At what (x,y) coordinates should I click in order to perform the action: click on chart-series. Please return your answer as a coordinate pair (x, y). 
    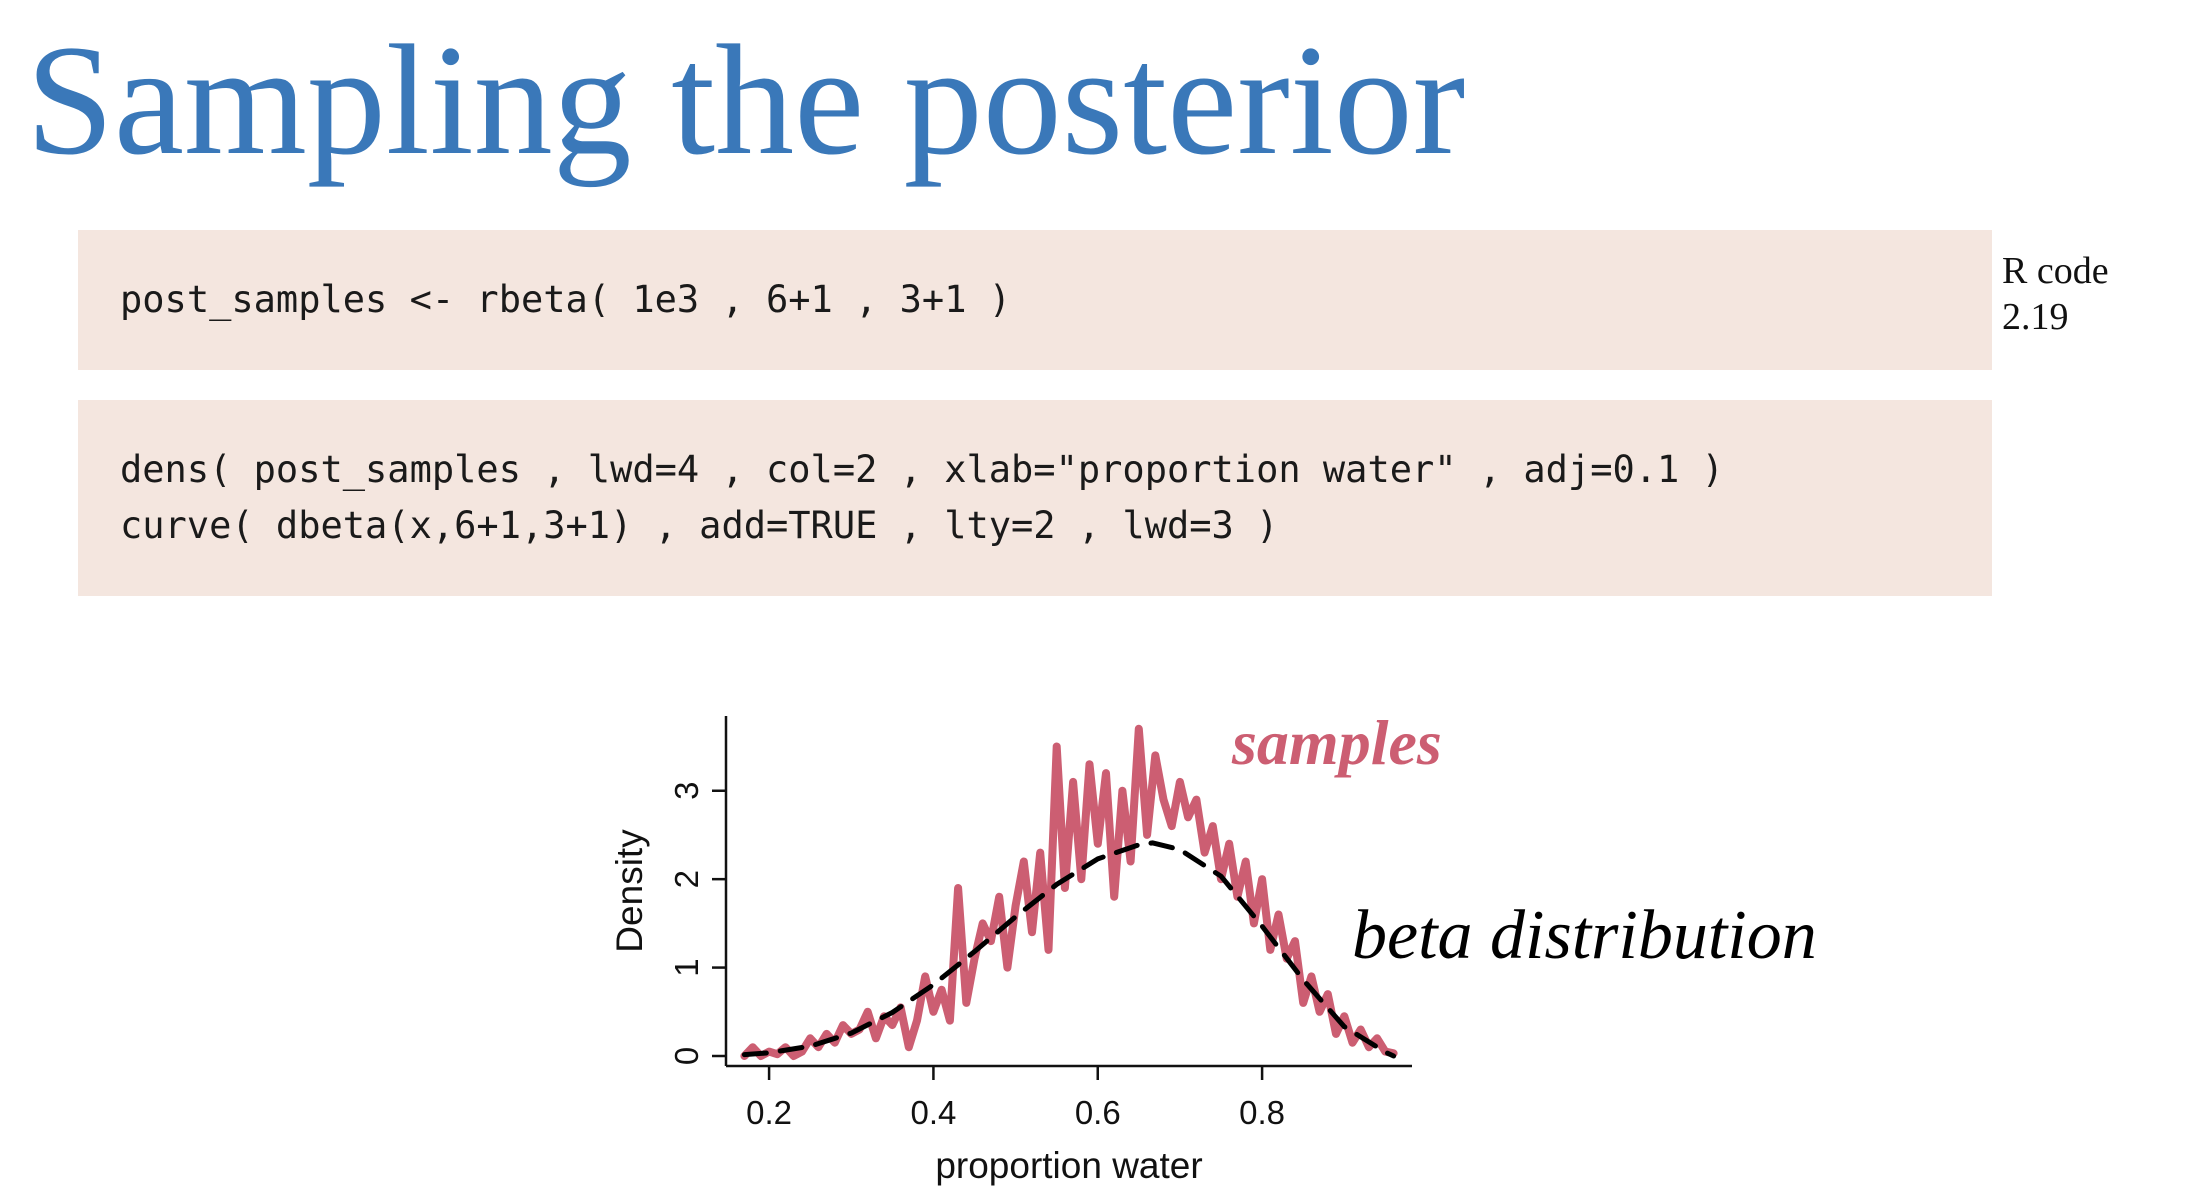
    Looking at the image, I should click on (1069, 892).